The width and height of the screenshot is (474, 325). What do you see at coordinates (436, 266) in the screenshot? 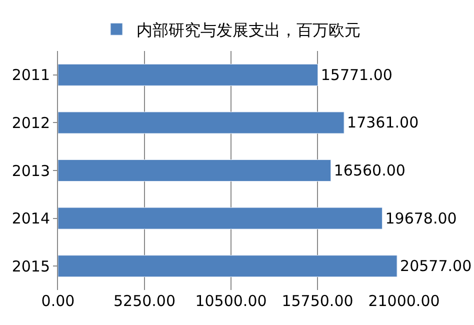
I see `data-label: 20577.00` at bounding box center [436, 266].